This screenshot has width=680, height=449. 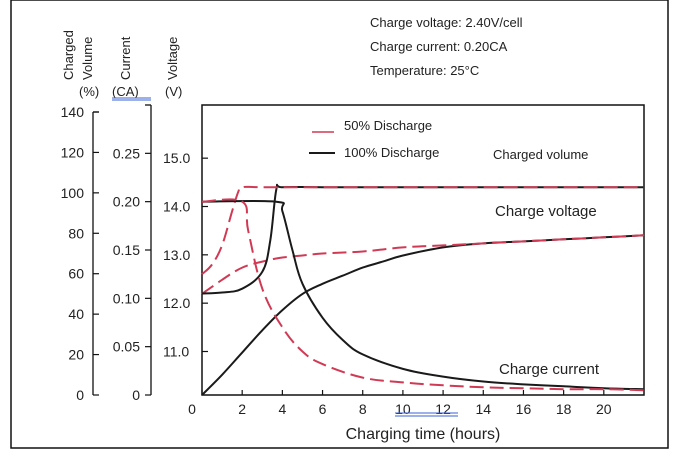 What do you see at coordinates (176, 207) in the screenshot?
I see `voltage-tick-label: 14.0` at bounding box center [176, 207].